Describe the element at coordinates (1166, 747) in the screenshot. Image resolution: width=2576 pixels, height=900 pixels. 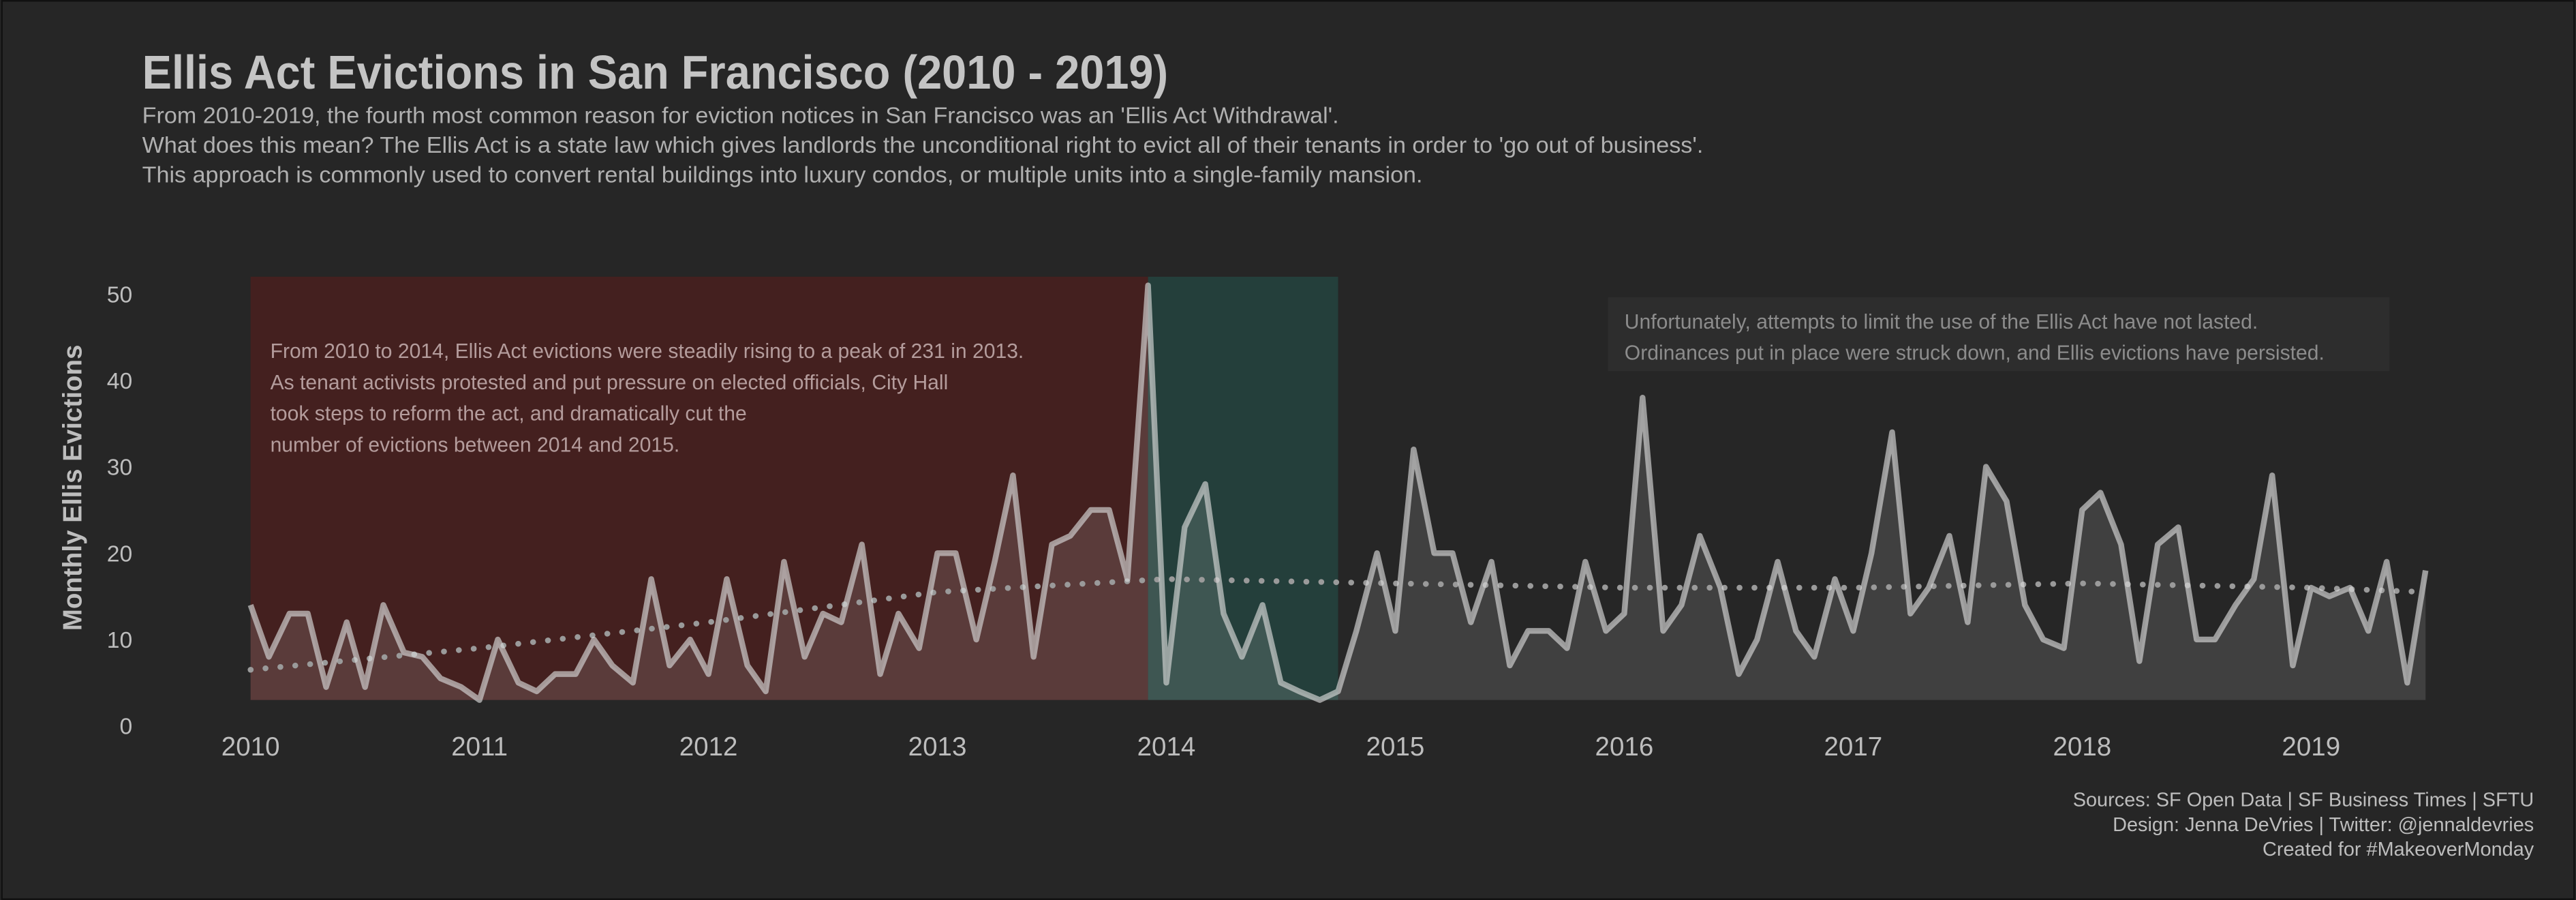
I see `x-tick-label: 2014` at that location.